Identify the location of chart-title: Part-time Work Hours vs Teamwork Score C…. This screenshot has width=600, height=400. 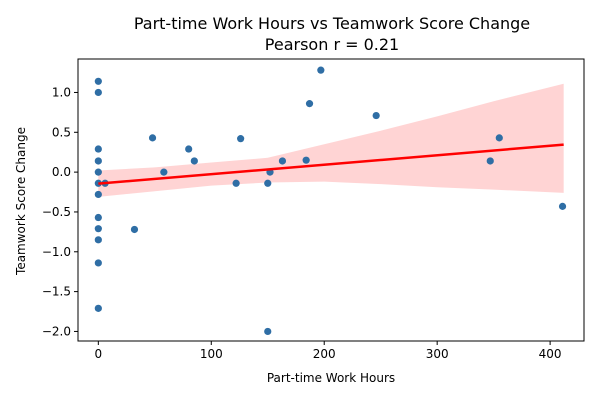
(332, 23).